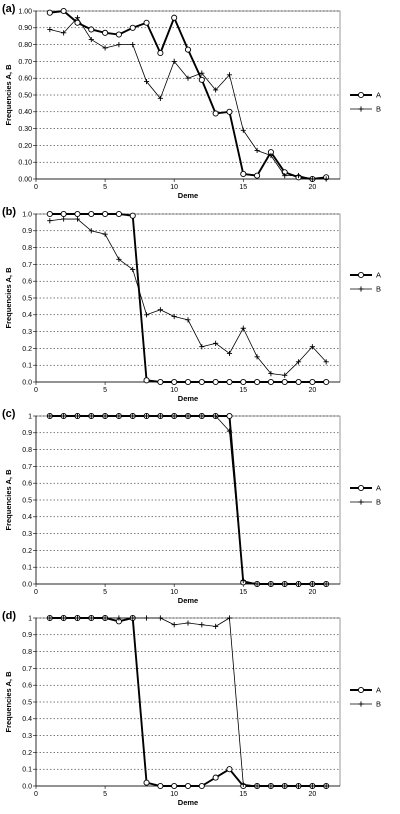  What do you see at coordinates (25, 79) in the screenshot?
I see `y-tick-label: 0.60` at bounding box center [25, 79].